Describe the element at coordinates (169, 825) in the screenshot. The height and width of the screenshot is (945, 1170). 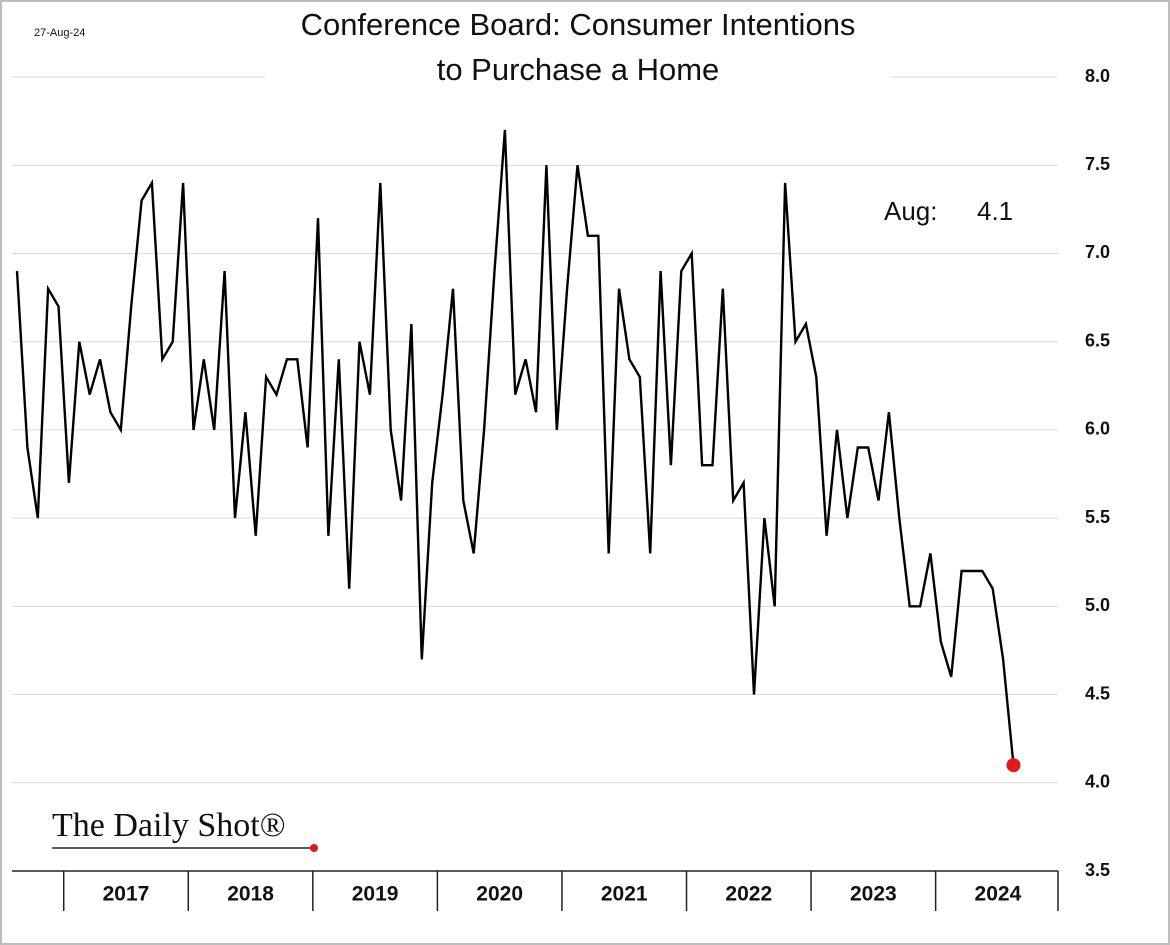
I see `source-logo: The Daily Shot®` at that location.